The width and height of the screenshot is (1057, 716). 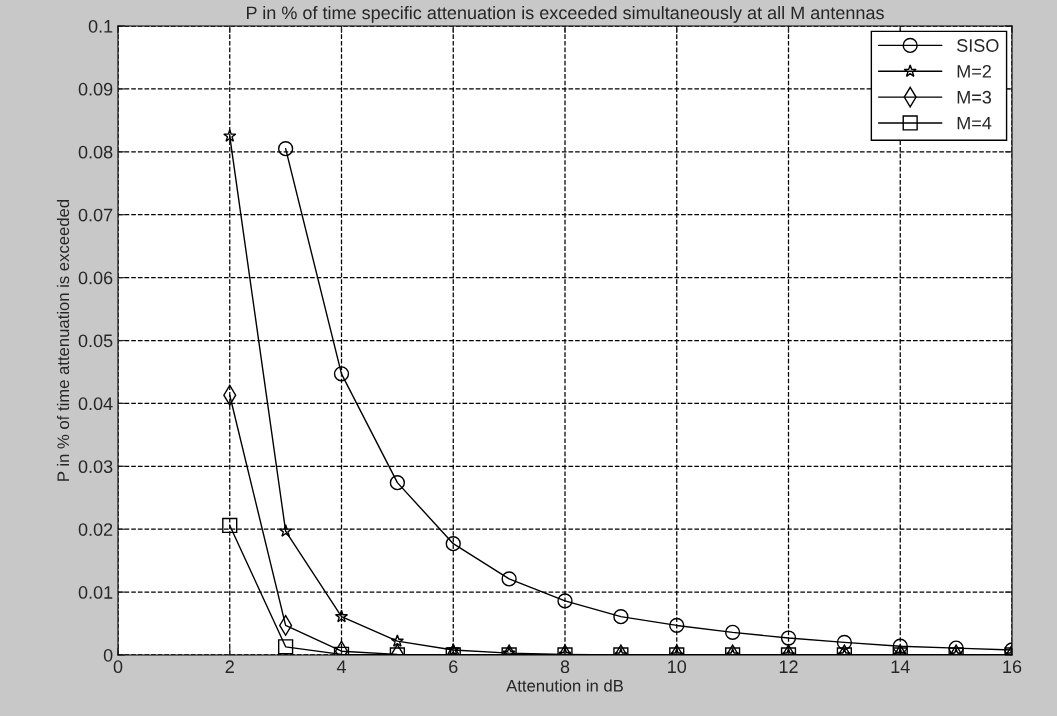 I want to click on y-tick-label: 0.01, so click(x=95, y=592).